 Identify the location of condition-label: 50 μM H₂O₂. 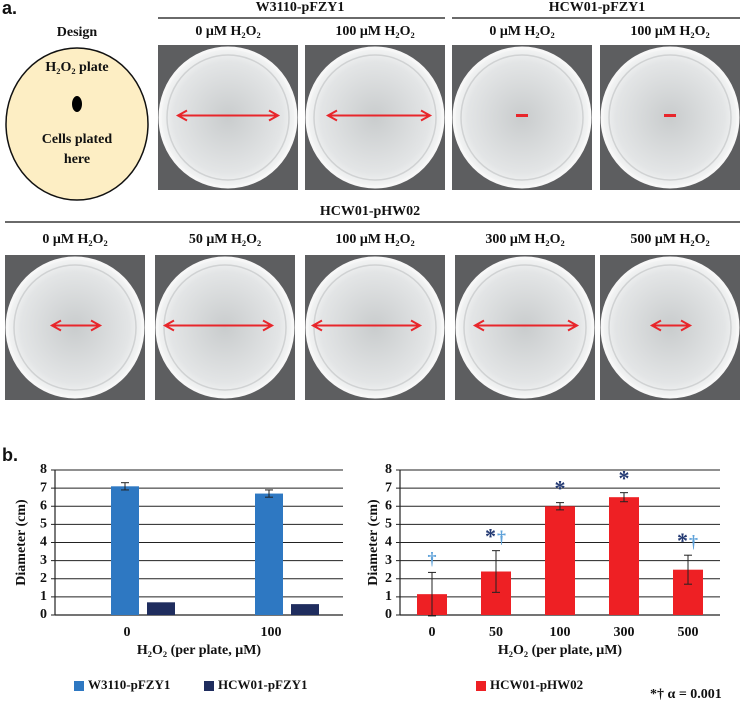
(225, 239).